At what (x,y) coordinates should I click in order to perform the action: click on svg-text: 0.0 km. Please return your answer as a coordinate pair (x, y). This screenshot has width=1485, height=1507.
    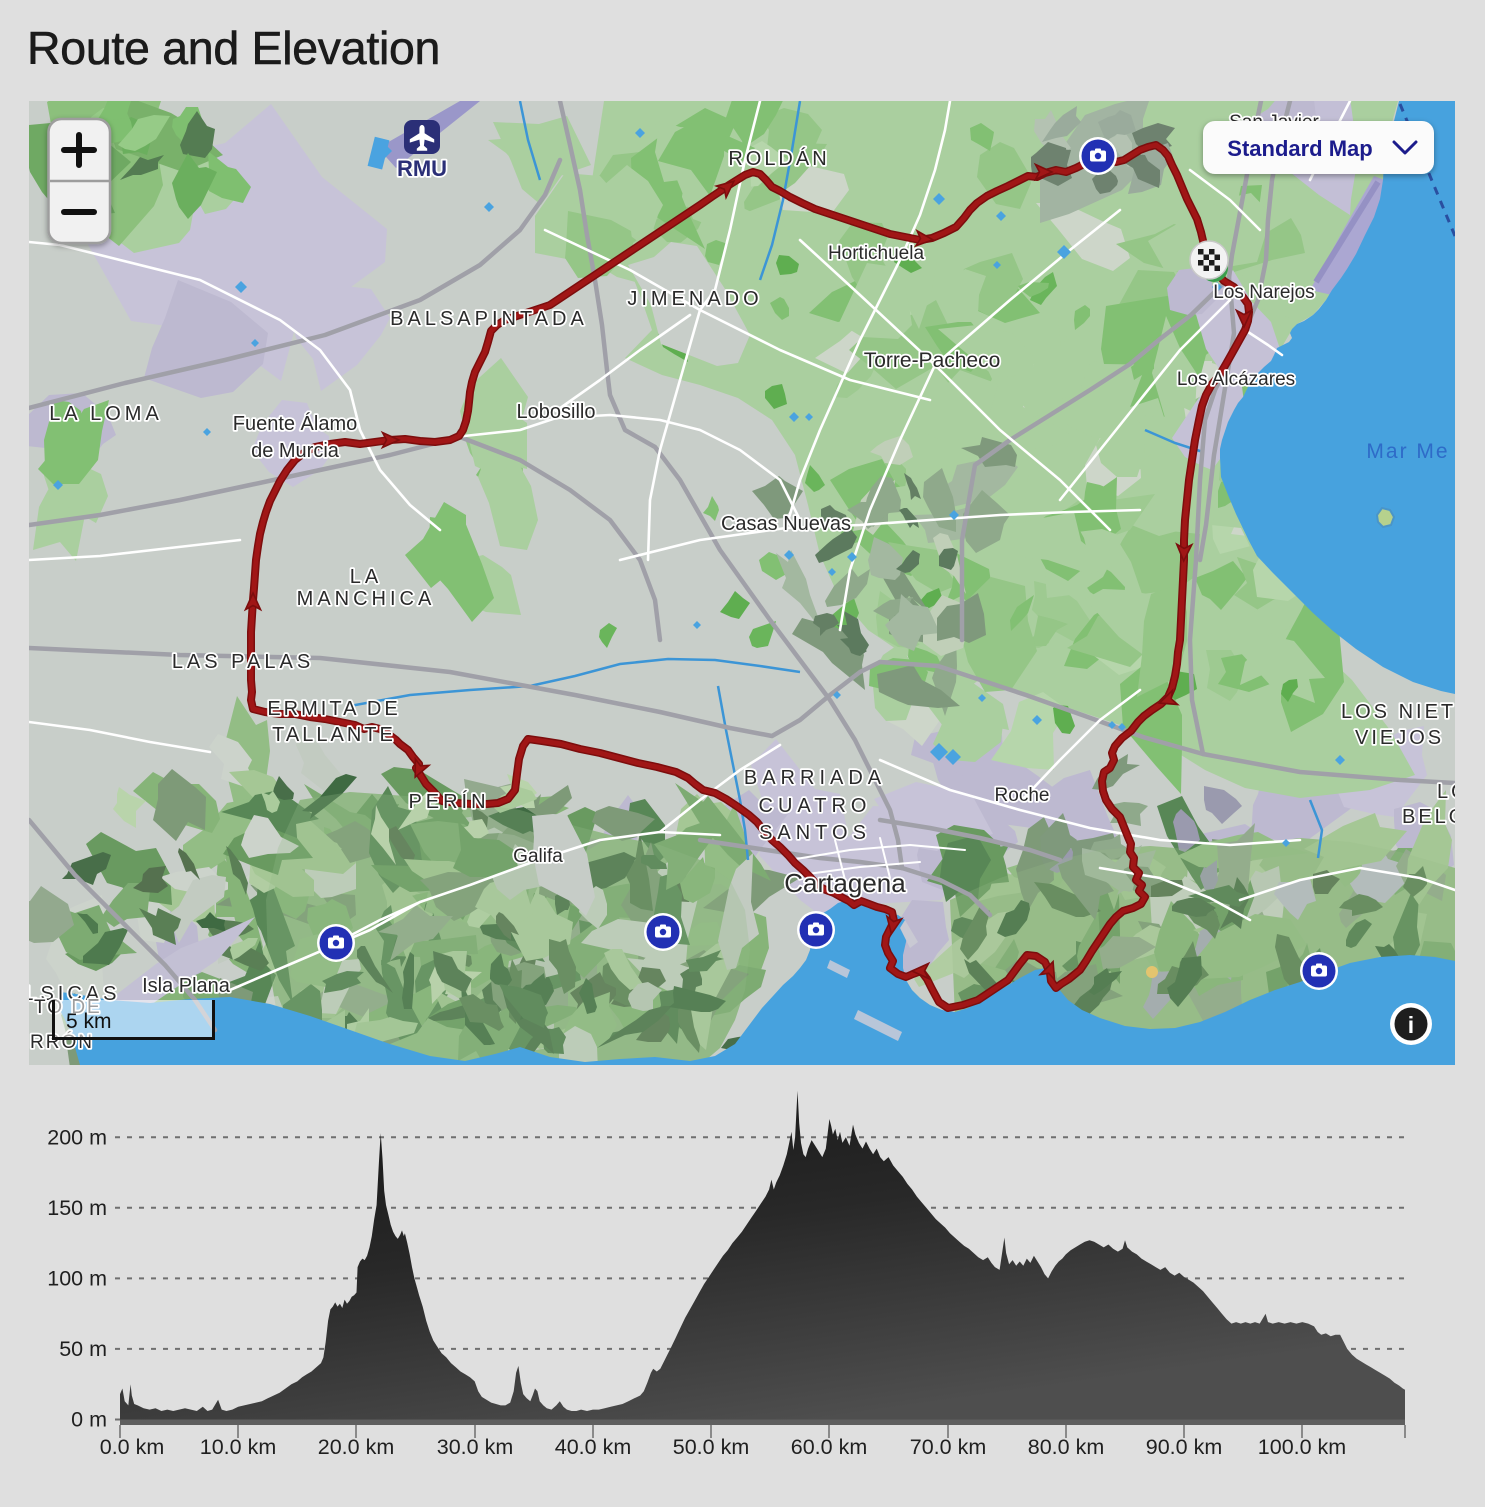
    Looking at the image, I should click on (132, 1447).